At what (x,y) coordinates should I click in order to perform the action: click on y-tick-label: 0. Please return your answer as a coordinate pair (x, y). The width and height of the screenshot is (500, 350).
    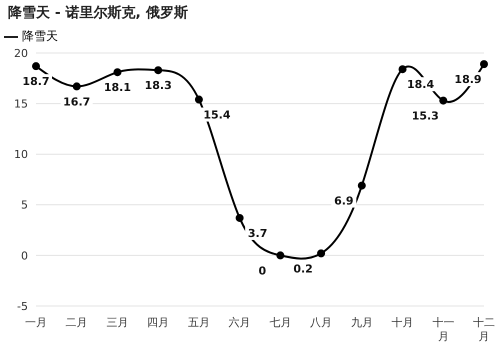
    Looking at the image, I should click on (24, 255).